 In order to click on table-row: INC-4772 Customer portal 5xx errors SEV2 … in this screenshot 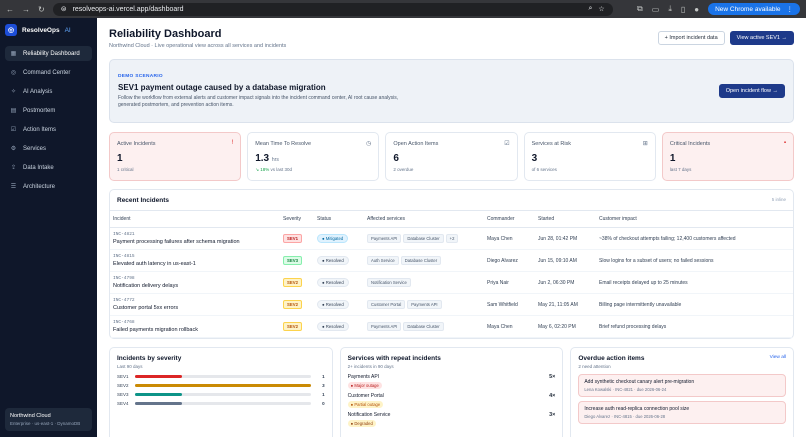, I will do `click(451, 304)`.